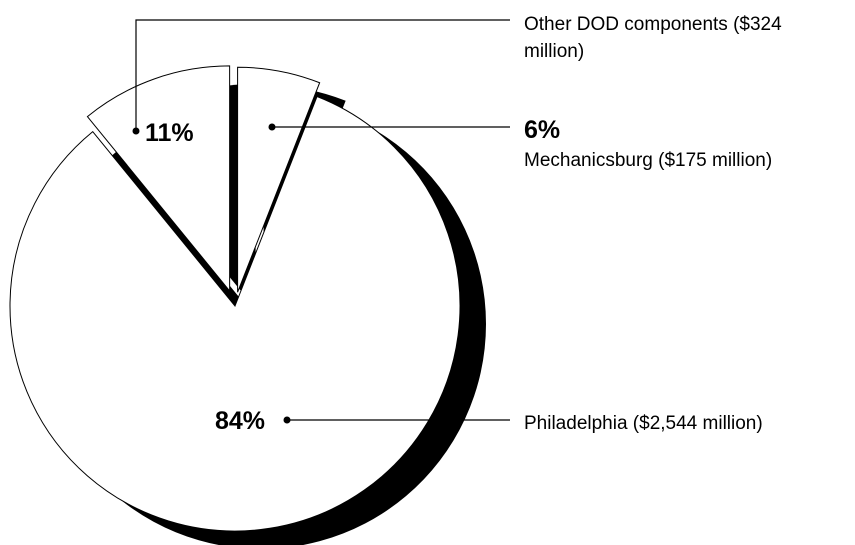 The image size is (855, 545). Describe the element at coordinates (279, 179) in the screenshot. I see `pie-slice-mechanicsburg` at that location.